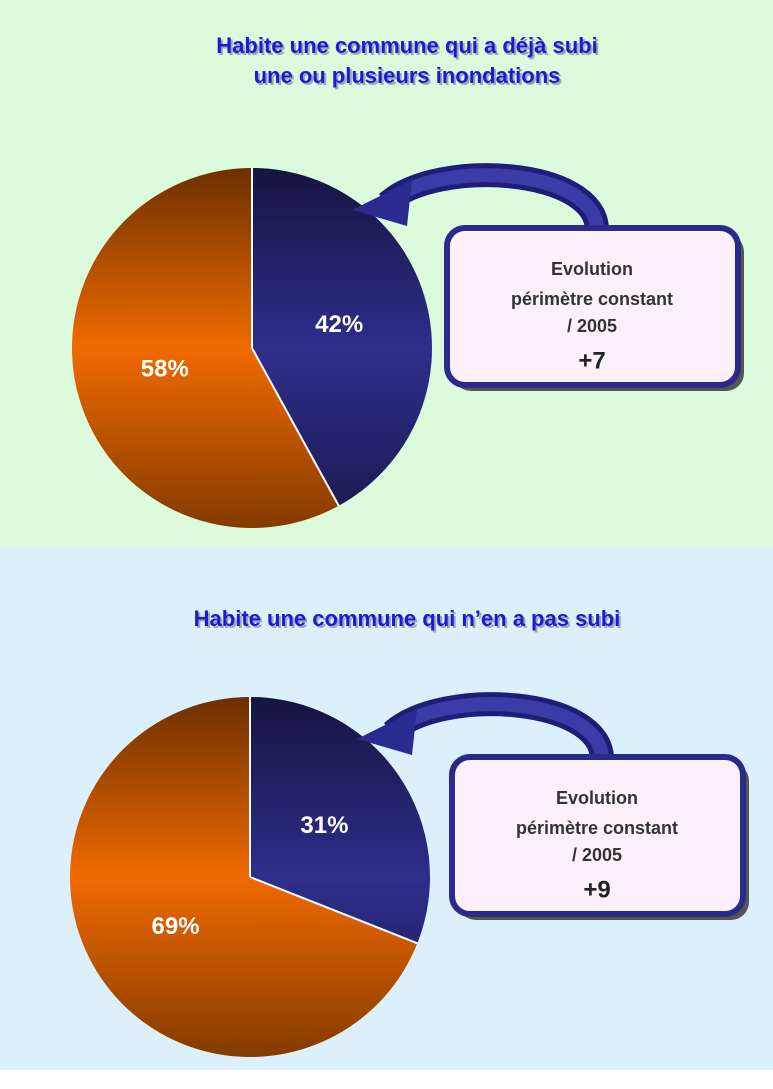 This screenshot has height=1089, width=773. I want to click on chart-title: Habite une commune qui a déjà subi, so click(406, 45).